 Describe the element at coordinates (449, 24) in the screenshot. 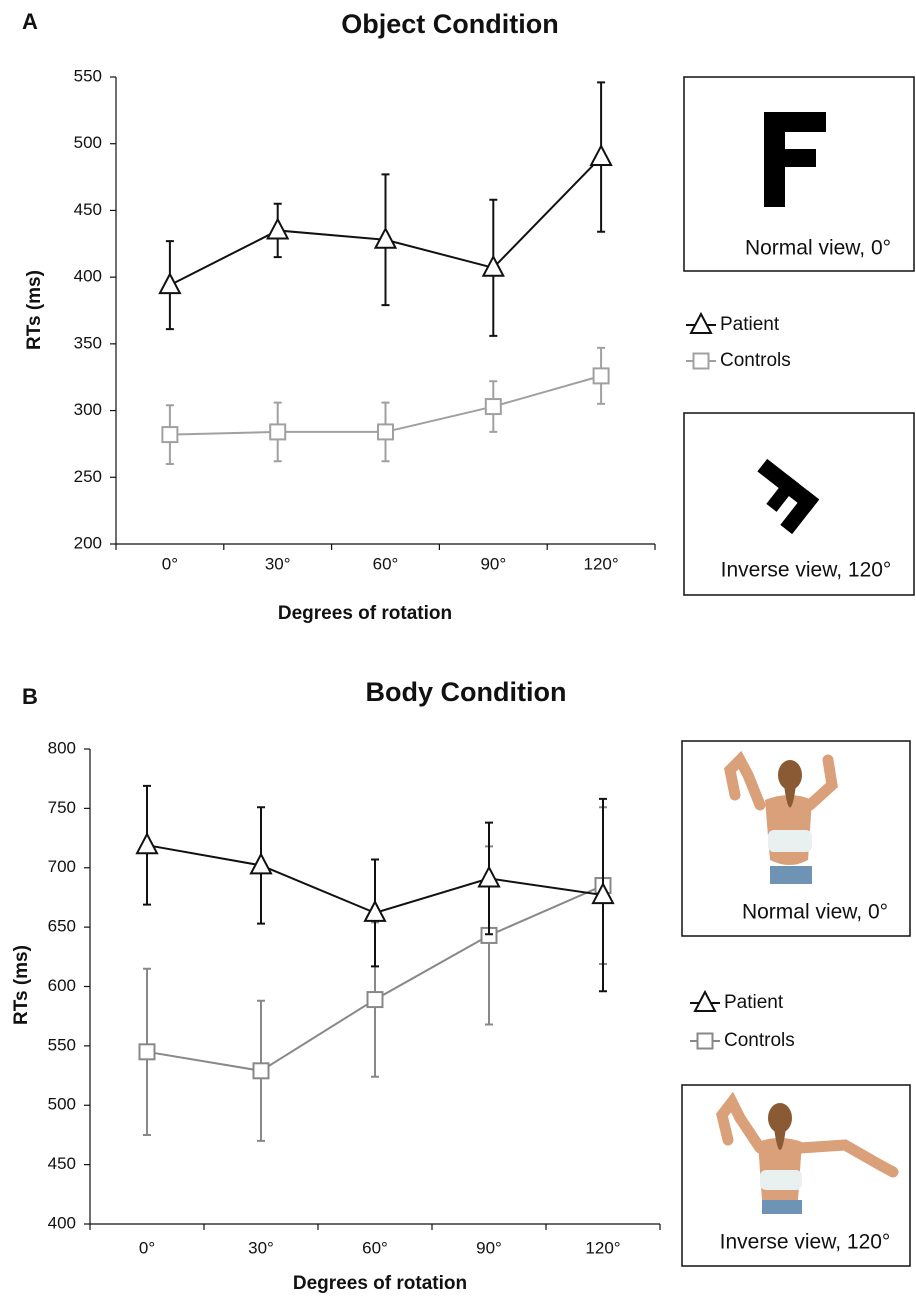

I see `chart-title: Object Condition` at that location.